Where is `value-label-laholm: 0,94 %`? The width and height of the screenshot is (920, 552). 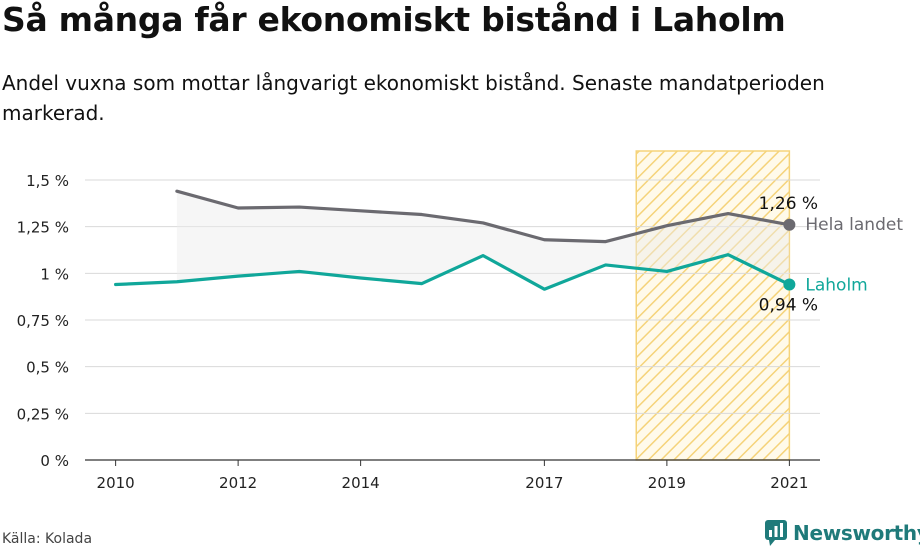
value-label-laholm: 0,94 % is located at coordinates (788, 306).